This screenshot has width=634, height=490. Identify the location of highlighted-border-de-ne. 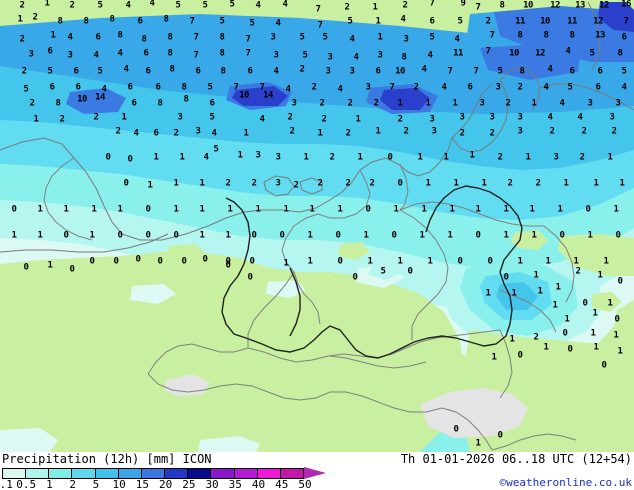
(458, 209).